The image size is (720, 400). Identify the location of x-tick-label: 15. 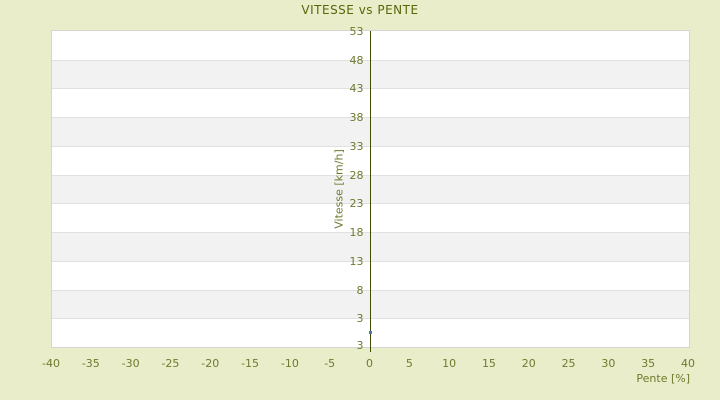
(488, 363).